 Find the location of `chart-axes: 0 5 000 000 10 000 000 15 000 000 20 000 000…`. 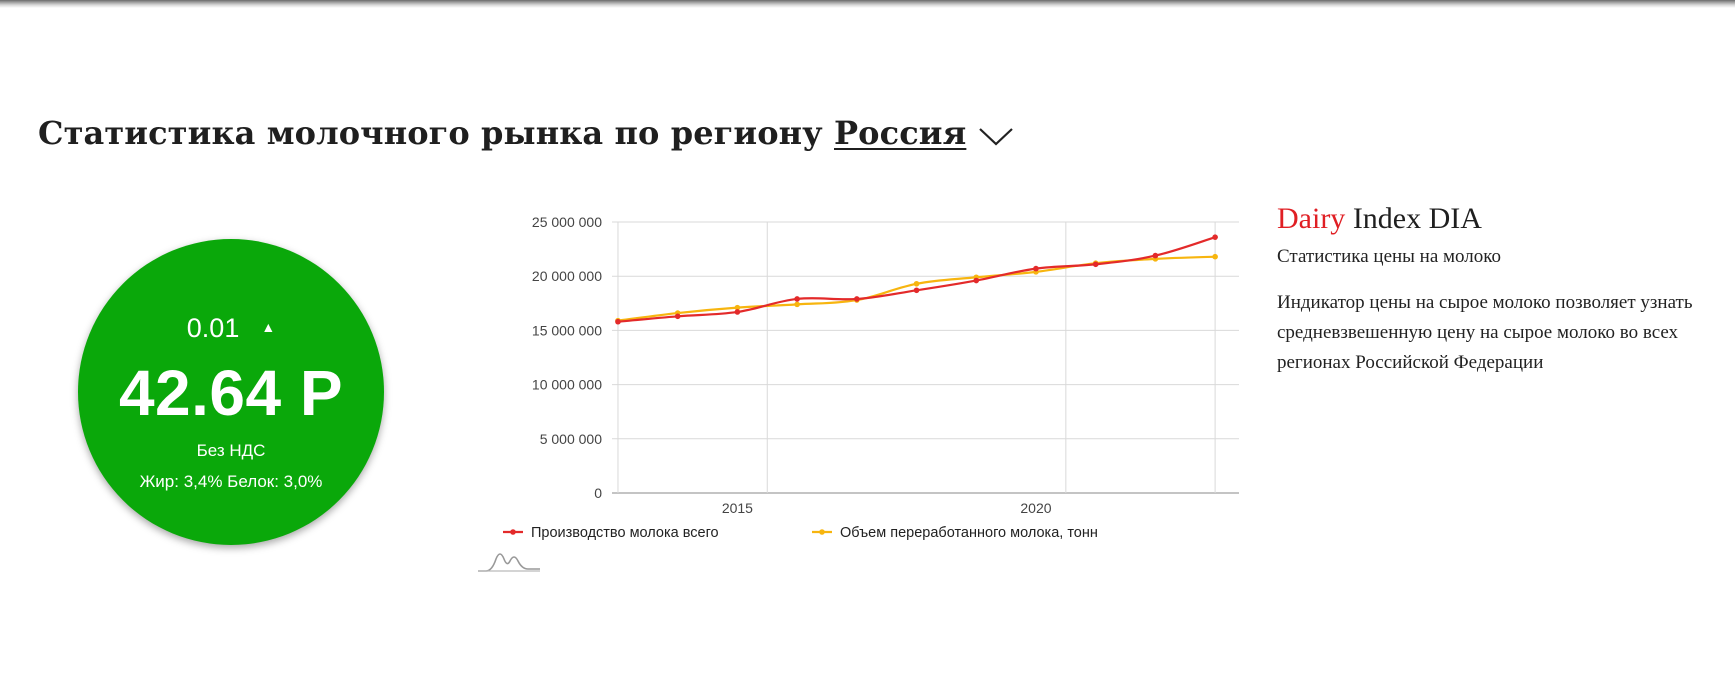

chart-axes: 0 5 000 000 10 000 000 15 000 000 20 000 000… is located at coordinates (792, 365).